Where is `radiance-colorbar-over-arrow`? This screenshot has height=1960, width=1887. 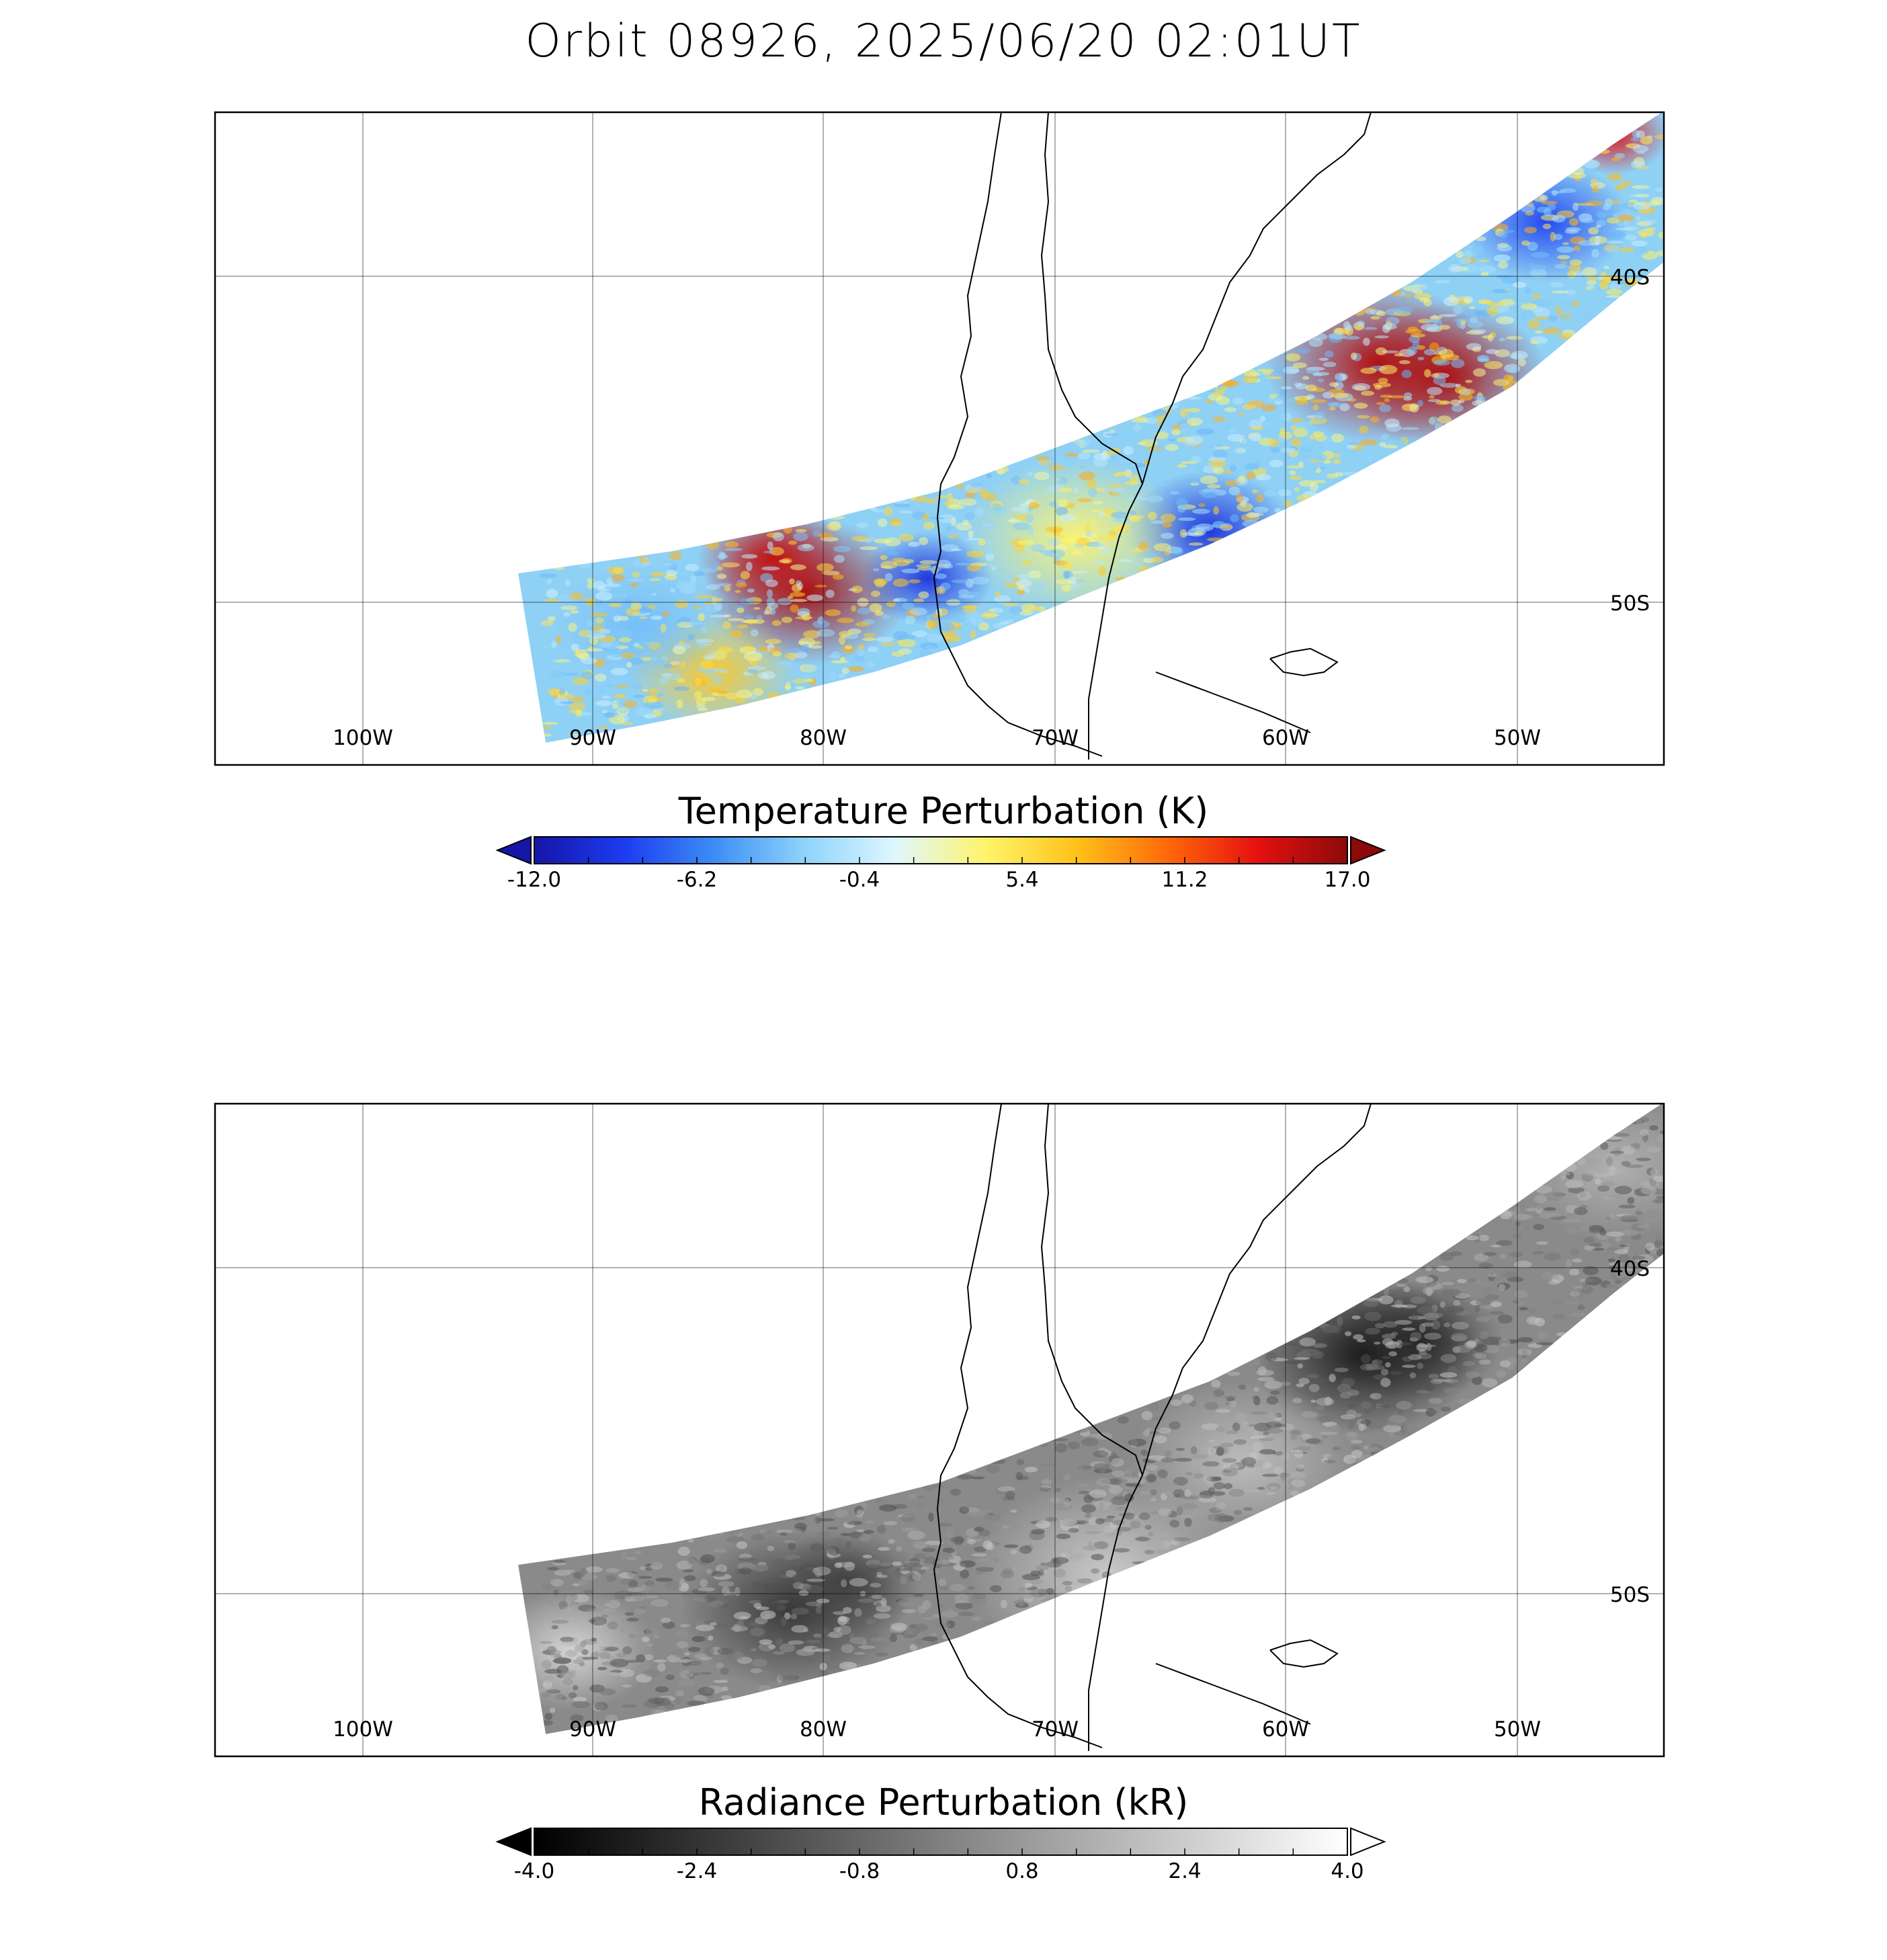
radiance-colorbar-over-arrow is located at coordinates (1368, 1842).